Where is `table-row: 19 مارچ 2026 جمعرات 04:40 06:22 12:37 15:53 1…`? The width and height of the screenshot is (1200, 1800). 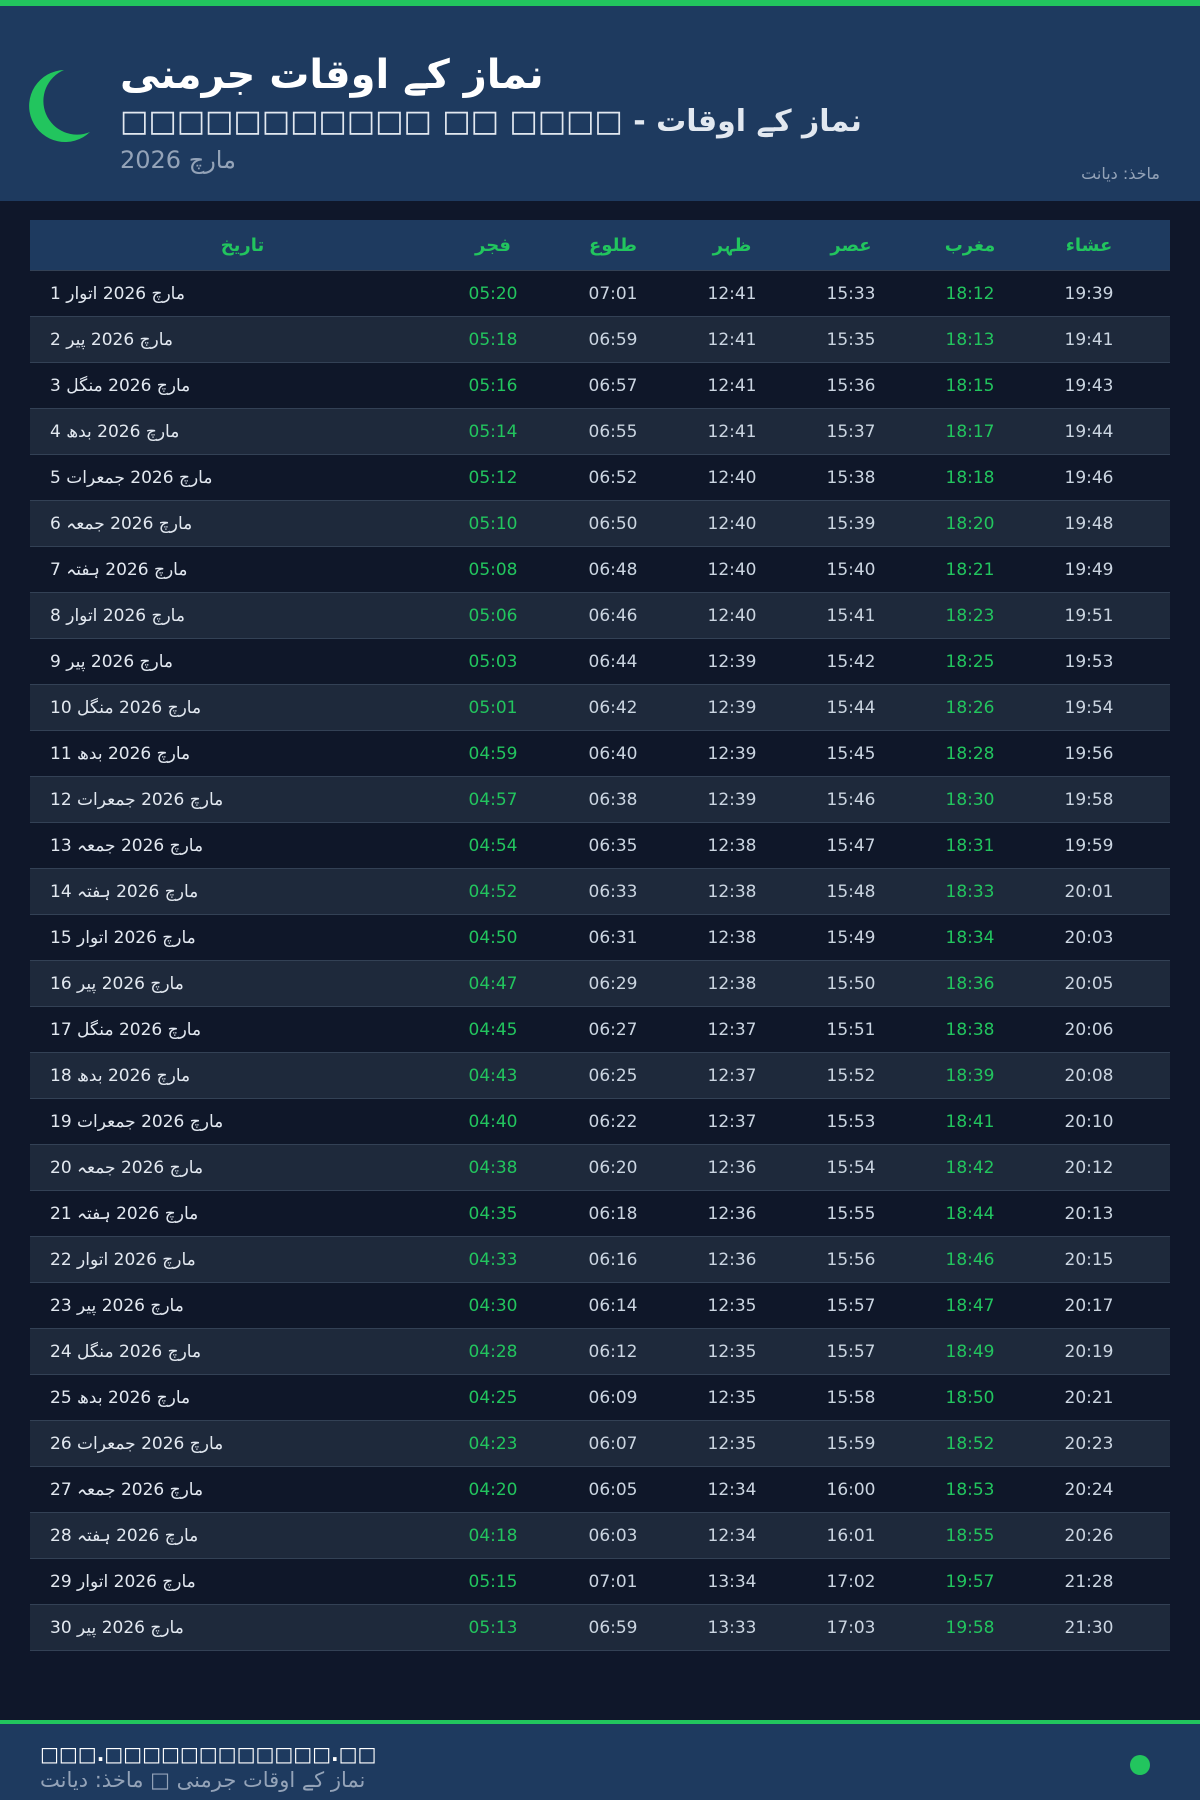
table-row: 19 مارچ 2026 جمعرات 04:40 06:22 12:37 15:53 1… is located at coordinates (600, 1122).